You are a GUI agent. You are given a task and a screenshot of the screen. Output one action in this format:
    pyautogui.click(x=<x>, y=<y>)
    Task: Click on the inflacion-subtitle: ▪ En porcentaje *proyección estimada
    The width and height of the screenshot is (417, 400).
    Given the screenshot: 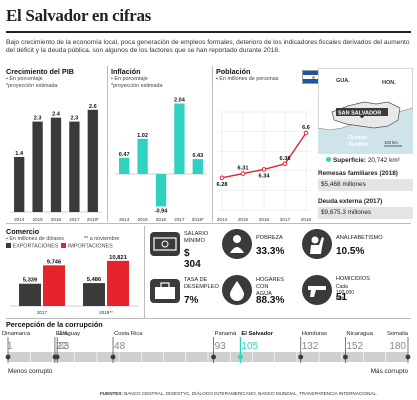 What is the action you would take?
    pyautogui.click(x=137, y=82)
    